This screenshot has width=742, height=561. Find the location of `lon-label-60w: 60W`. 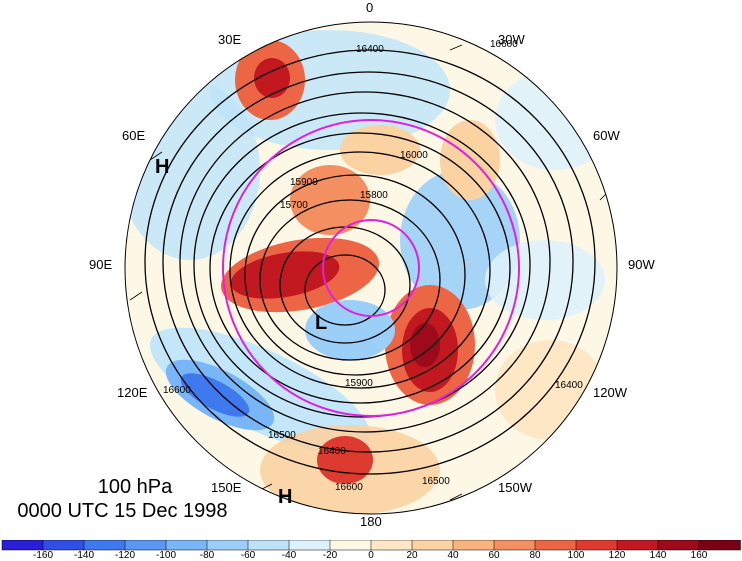

lon-label-60w: 60W is located at coordinates (606, 135).